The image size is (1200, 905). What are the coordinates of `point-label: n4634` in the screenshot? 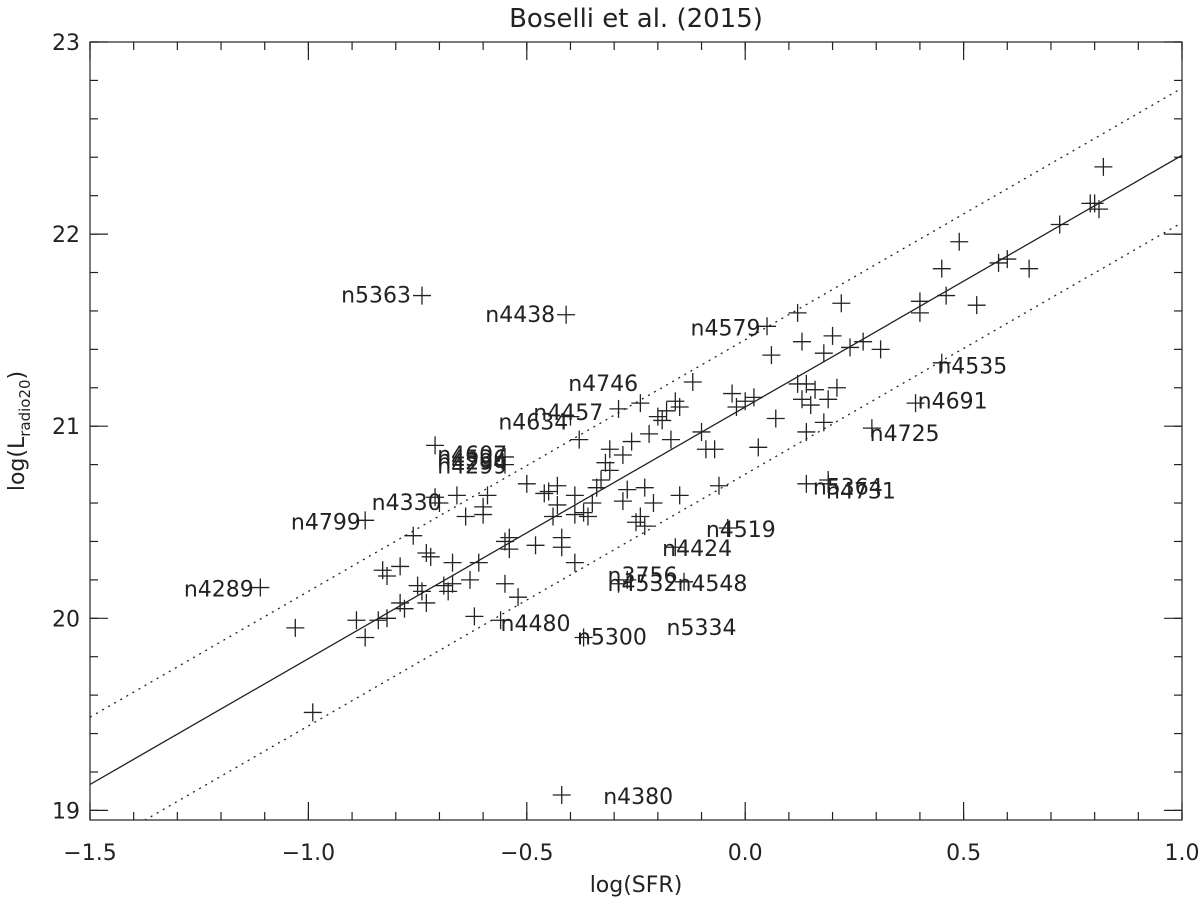 It's located at (533, 422).